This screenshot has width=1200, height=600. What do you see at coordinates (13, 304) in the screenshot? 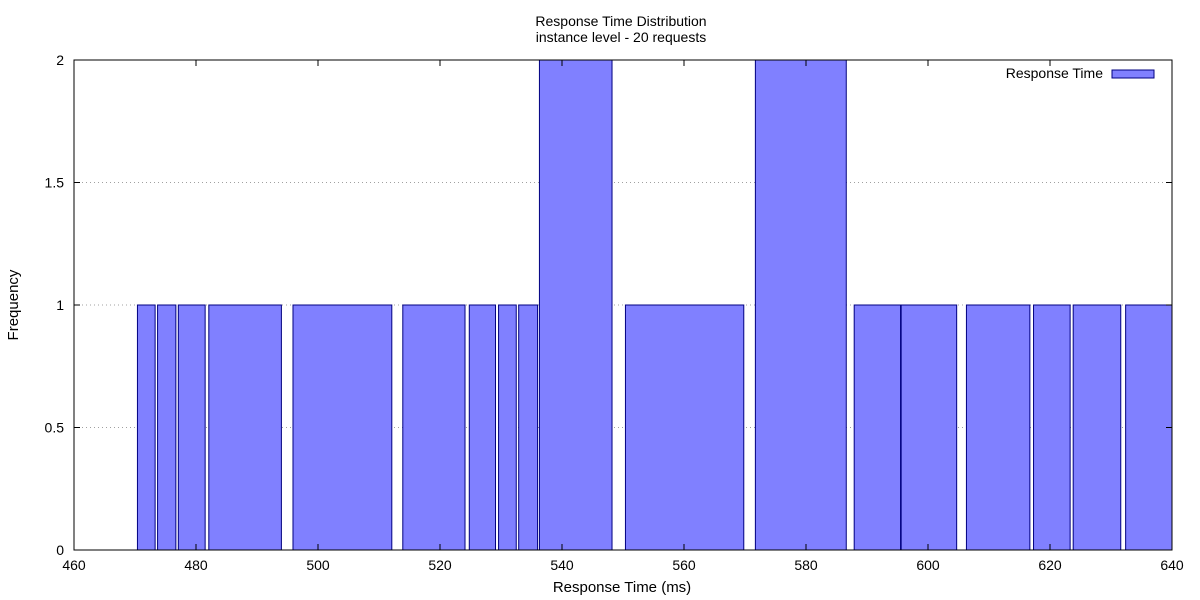
I see `y-axis-label: Frequency` at bounding box center [13, 304].